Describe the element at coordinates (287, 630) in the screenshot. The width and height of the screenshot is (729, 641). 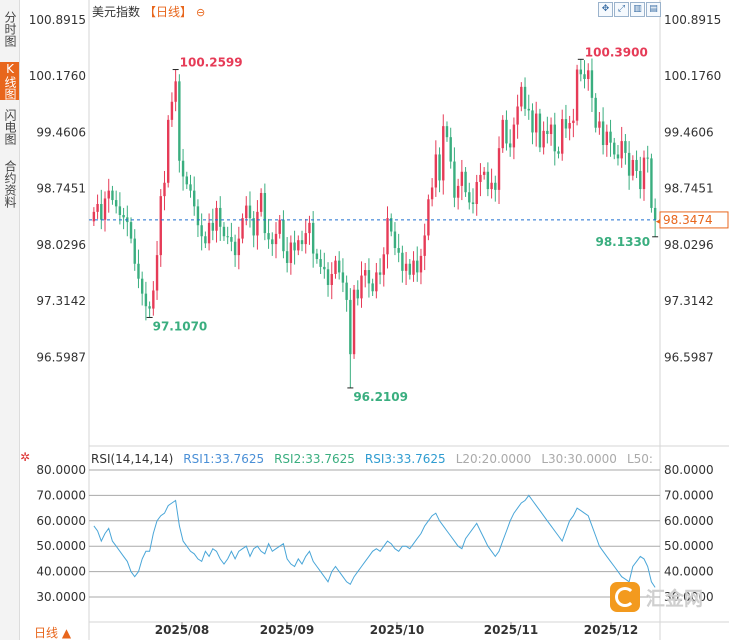
I see `x-tick-label: 2025/09` at that location.